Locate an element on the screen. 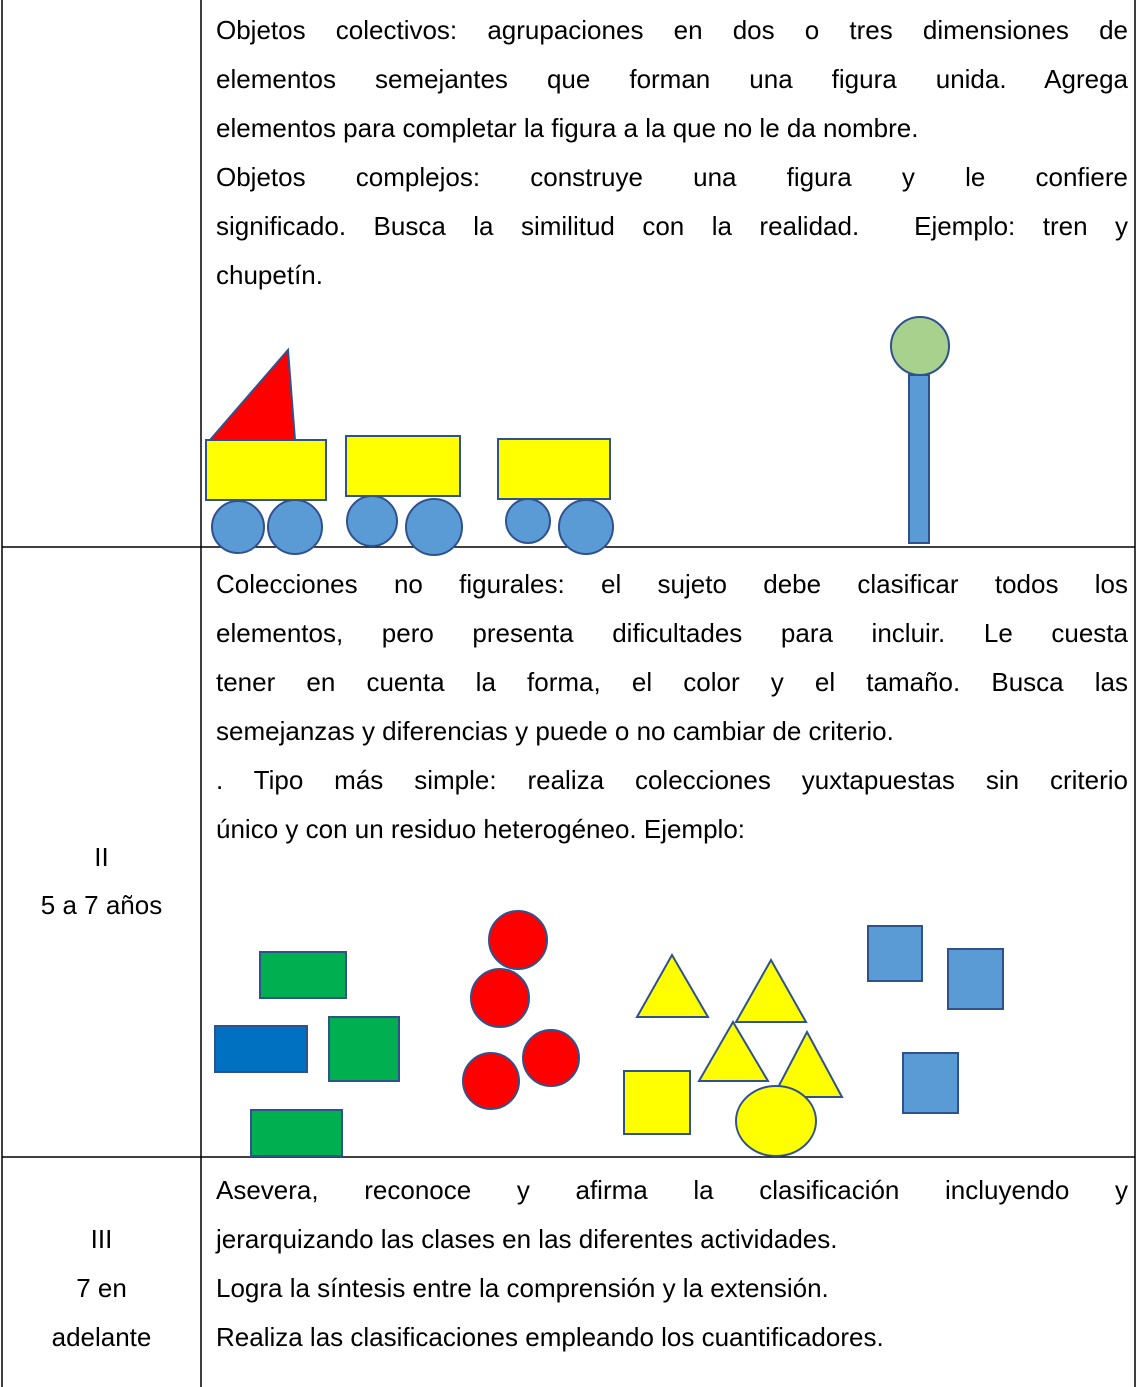 Image resolution: width=1137 pixels, height=1387 pixels. text-line: chupetín. is located at coordinates (269, 275).